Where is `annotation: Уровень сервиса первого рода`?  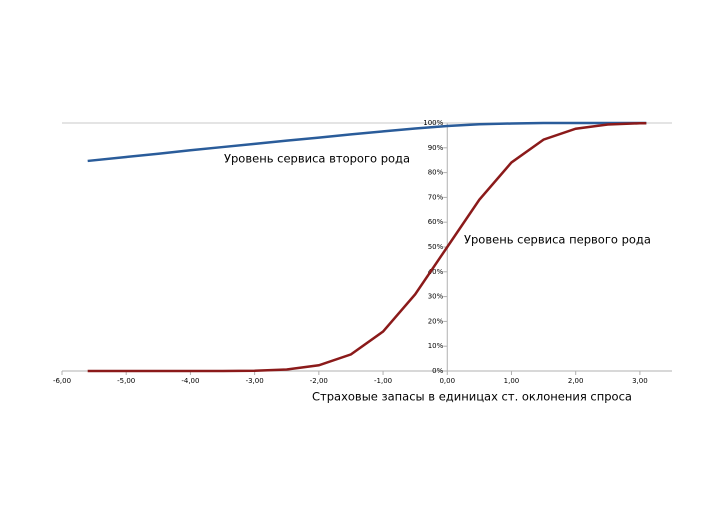 annotation: Уровень сервиса первого рода is located at coordinates (557, 240).